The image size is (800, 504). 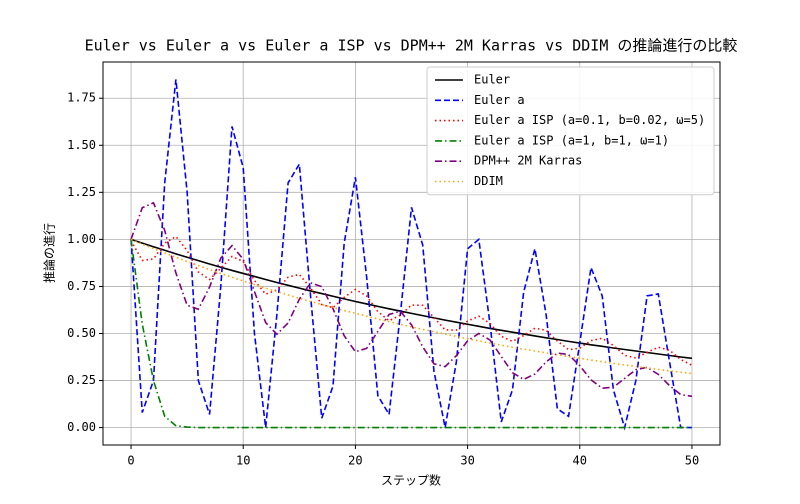 What do you see at coordinates (492, 80) in the screenshot?
I see `legend-label: Euler` at bounding box center [492, 80].